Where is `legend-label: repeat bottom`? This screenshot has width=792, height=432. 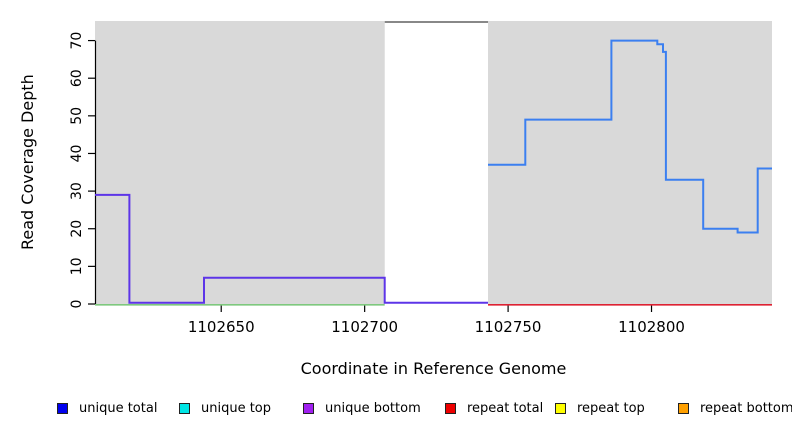 legend-label: repeat bottom is located at coordinates (746, 408).